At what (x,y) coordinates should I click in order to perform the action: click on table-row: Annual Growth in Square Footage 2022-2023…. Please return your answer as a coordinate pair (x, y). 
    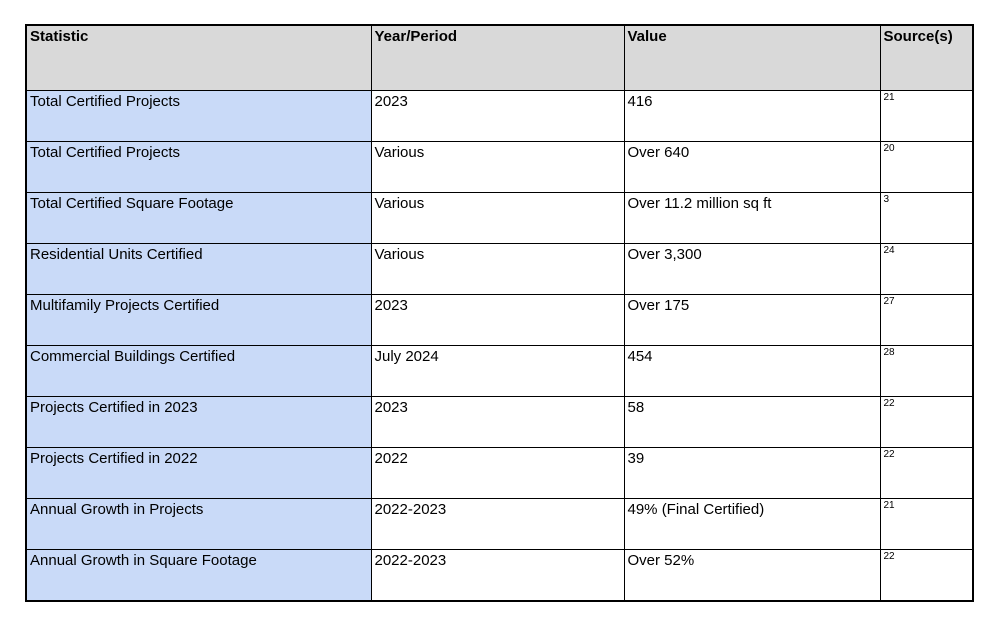
    Looking at the image, I should click on (499, 575).